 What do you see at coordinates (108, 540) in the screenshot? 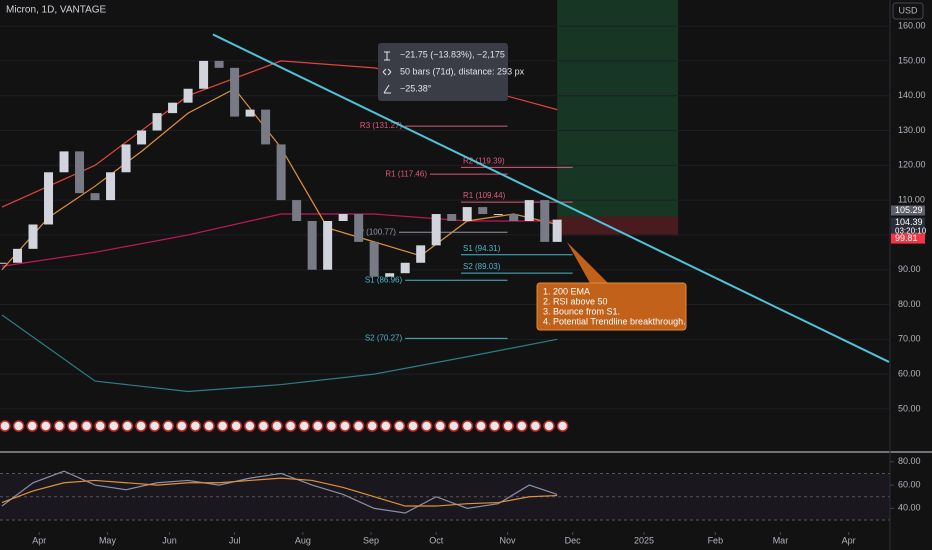
I see `x-tick-label: May` at bounding box center [108, 540].